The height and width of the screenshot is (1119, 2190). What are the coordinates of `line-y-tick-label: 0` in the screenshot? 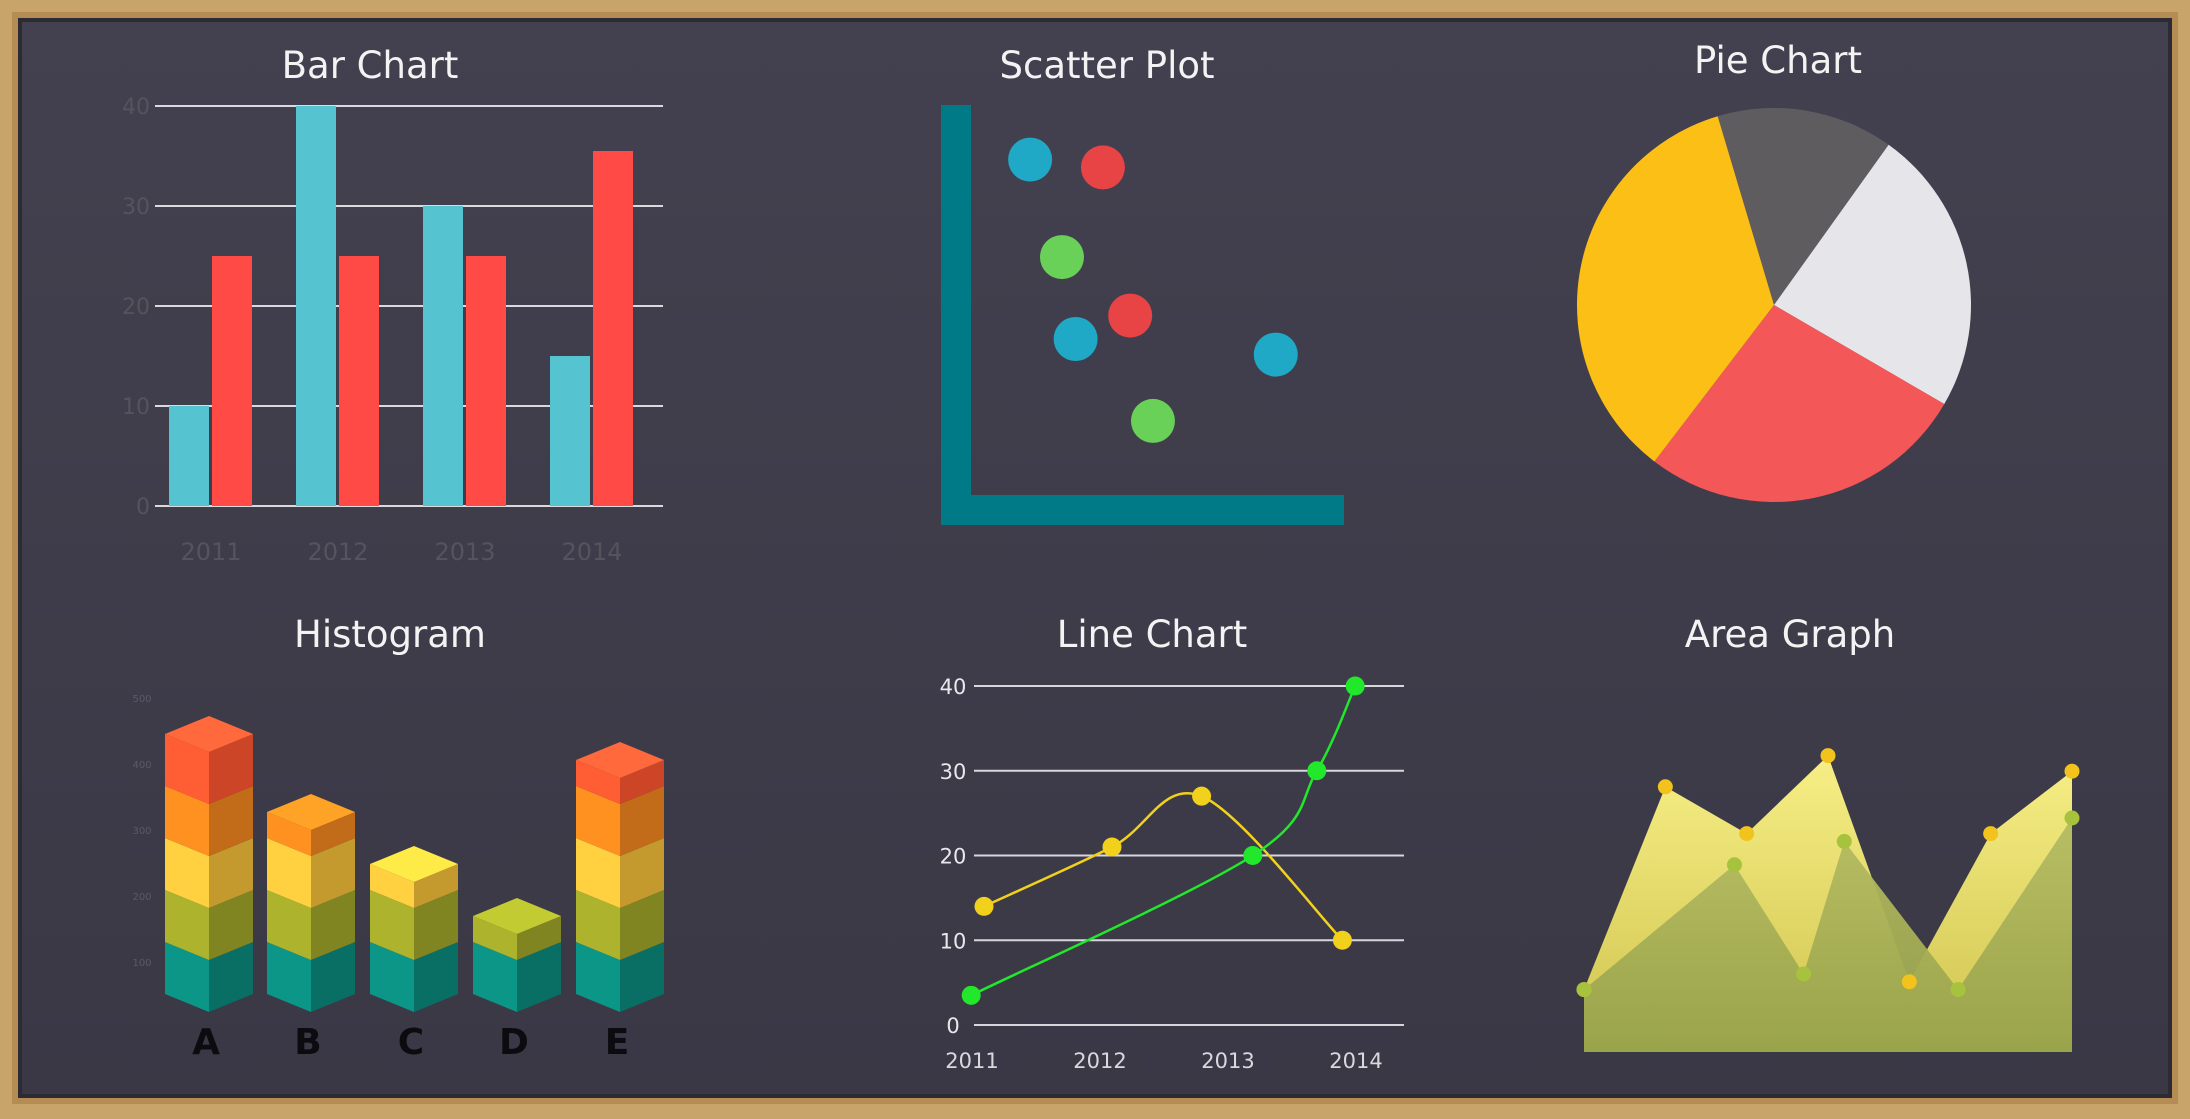 It's located at (952, 1026).